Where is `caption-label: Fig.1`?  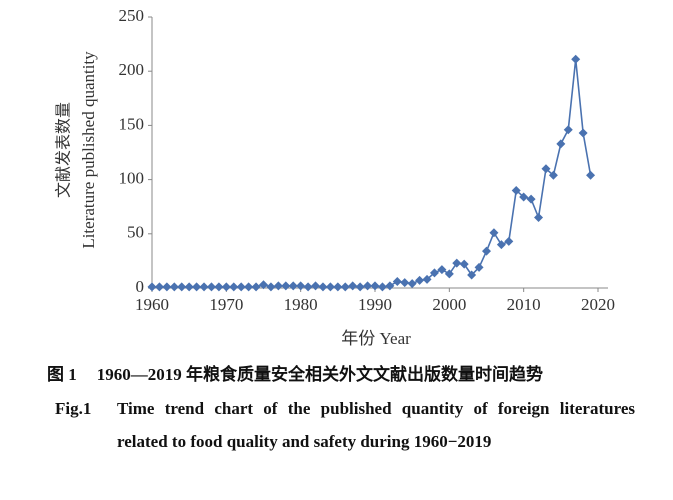 caption-label: Fig.1 is located at coordinates (73, 408).